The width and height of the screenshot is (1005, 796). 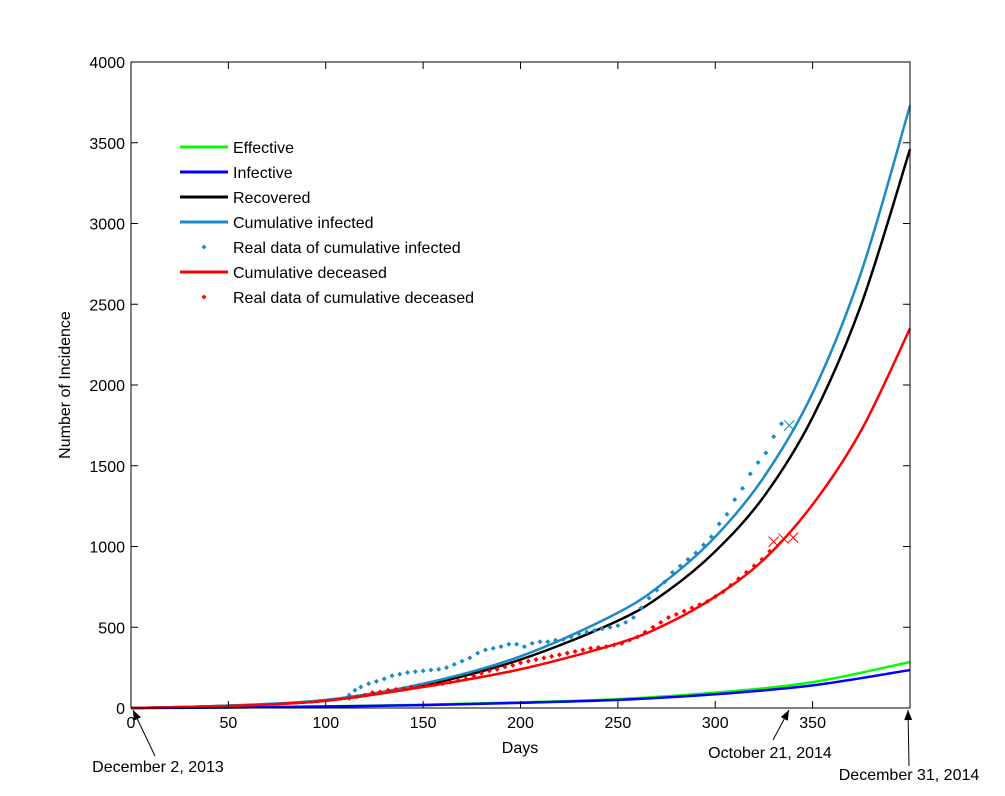 I want to click on x-tick-label: 150, so click(x=423, y=723).